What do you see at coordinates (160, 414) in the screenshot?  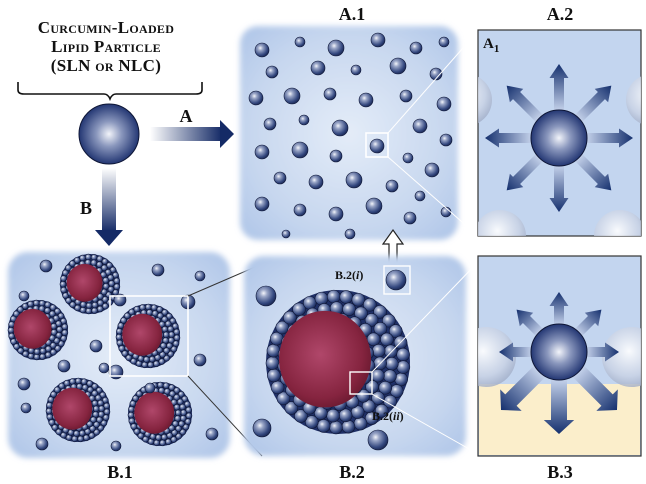 I see `b1-particle-bottom-right` at bounding box center [160, 414].